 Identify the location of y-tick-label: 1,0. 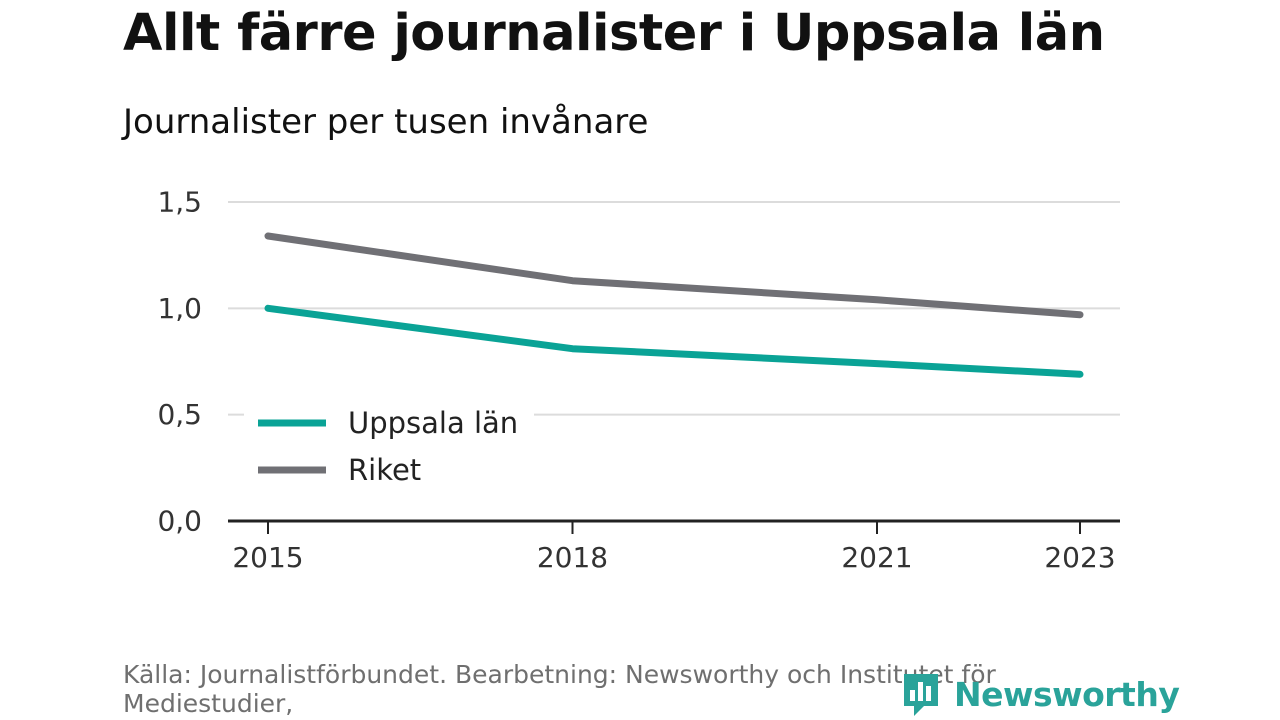
(179, 308).